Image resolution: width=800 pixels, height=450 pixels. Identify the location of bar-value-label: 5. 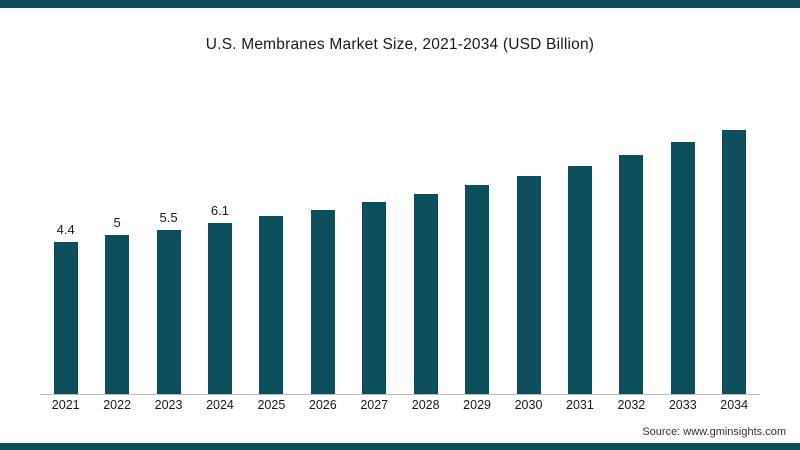
(117, 222).